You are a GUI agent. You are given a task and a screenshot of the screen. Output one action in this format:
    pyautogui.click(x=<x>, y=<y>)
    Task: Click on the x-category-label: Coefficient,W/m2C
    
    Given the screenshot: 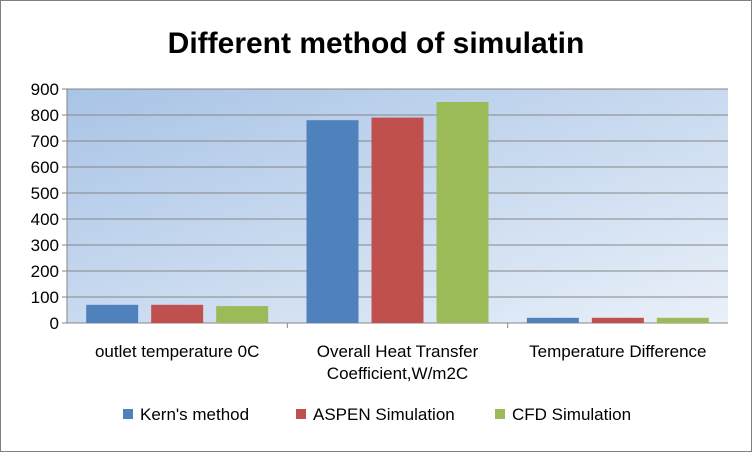 What is the action you would take?
    pyautogui.click(x=397, y=373)
    